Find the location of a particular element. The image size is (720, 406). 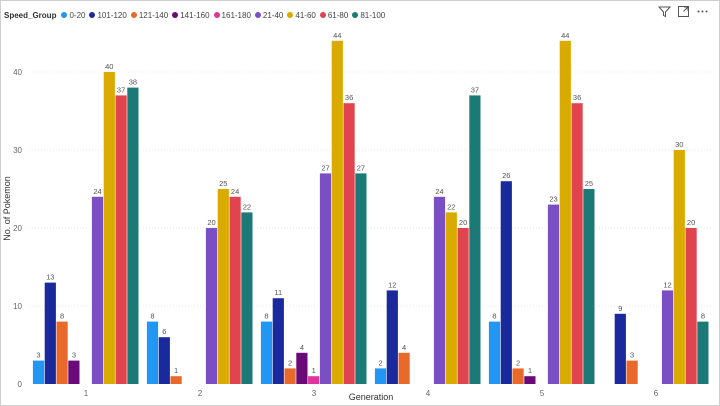

data-label: 13 is located at coordinates (50, 277).